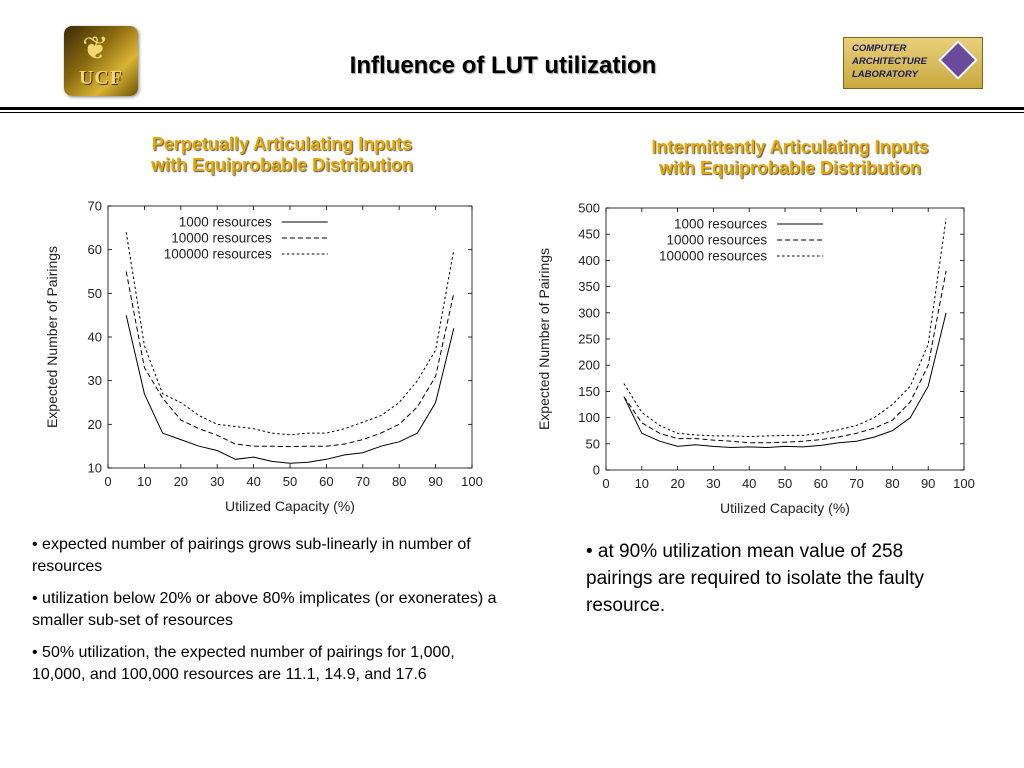  What do you see at coordinates (589, 391) in the screenshot?
I see `y-tick-label: 150` at bounding box center [589, 391].